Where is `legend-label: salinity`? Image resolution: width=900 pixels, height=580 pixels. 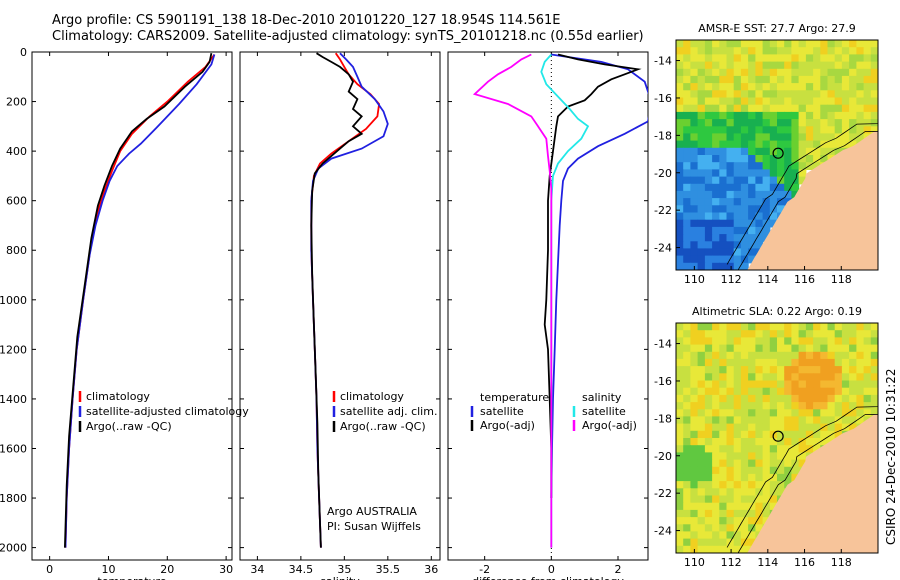
legend-label: salinity is located at coordinates (602, 397).